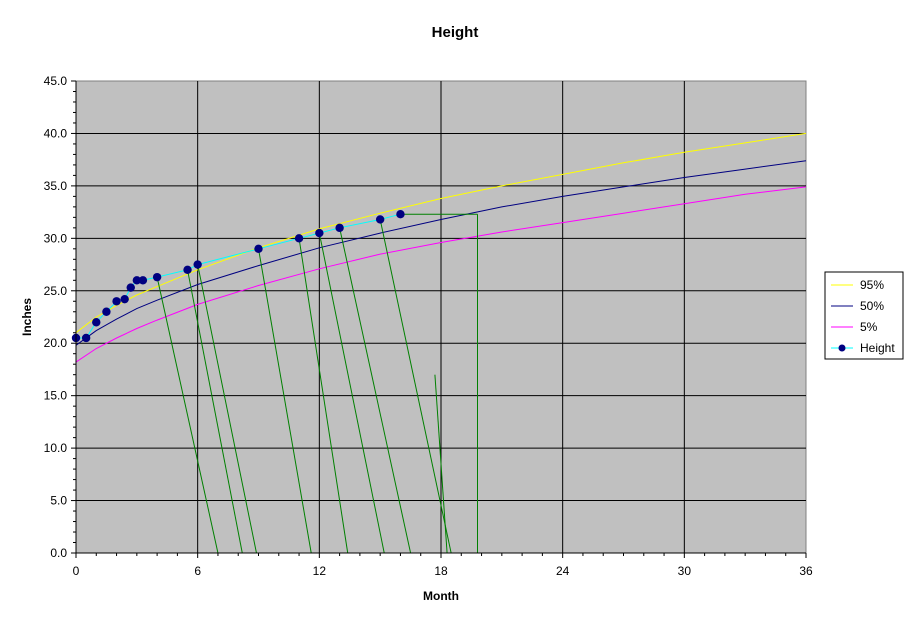 Image resolution: width=911 pixels, height=623 pixels. I want to click on y-axis-label: Inches, so click(27, 317).